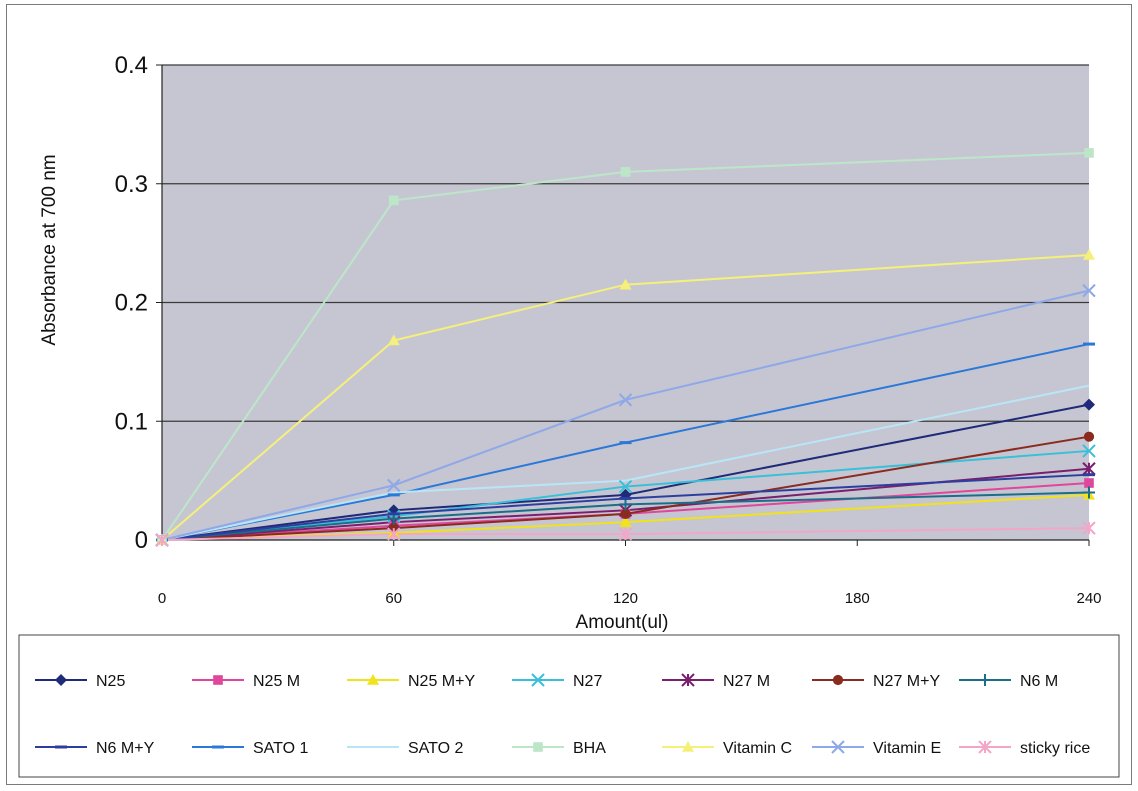 The image size is (1138, 791). Describe the element at coordinates (746, 681) in the screenshot. I see `legend-label: N27 M` at that location.